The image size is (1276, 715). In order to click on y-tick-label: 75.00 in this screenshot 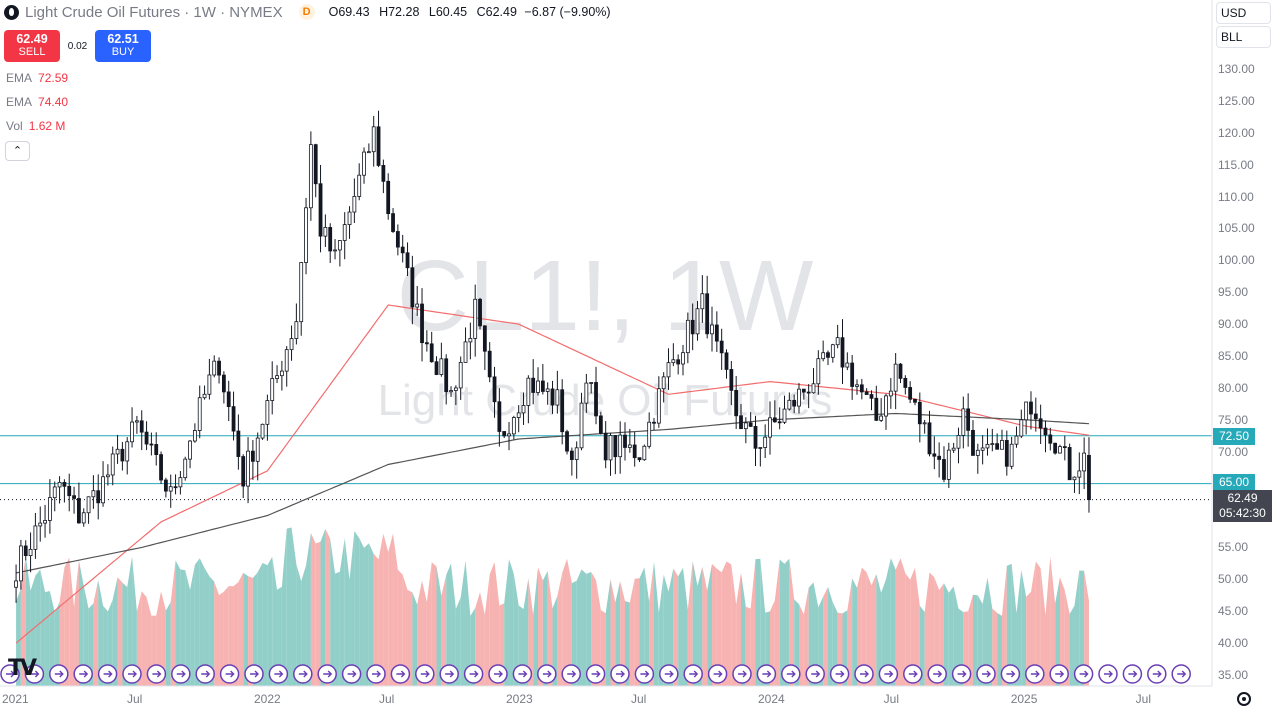, I will do `click(1233, 419)`.